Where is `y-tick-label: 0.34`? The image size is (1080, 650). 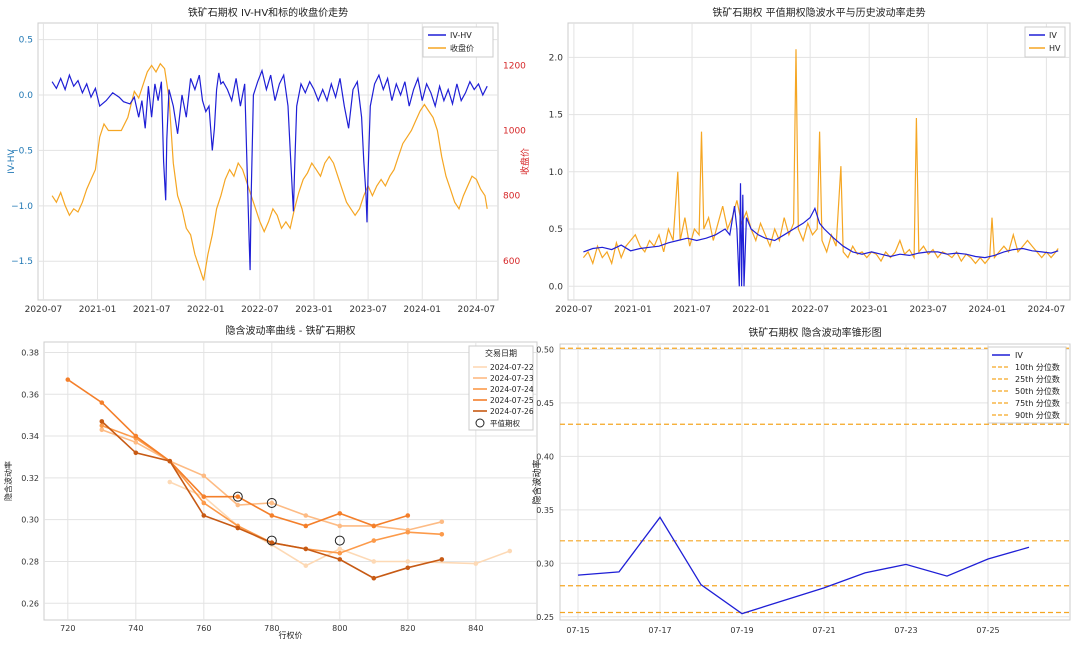
y-tick-label: 0.34 is located at coordinates (30, 436).